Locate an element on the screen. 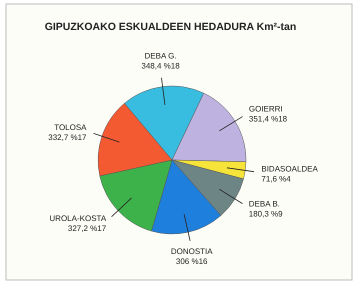 The height and width of the screenshot is (290, 357). data-label: 351,4 %18 is located at coordinates (268, 119).